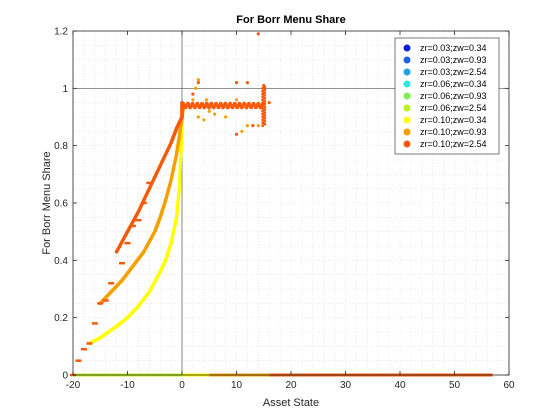  Describe the element at coordinates (453, 120) in the screenshot. I see `legend-label: zr=0.10;zw=0.34` at that location.